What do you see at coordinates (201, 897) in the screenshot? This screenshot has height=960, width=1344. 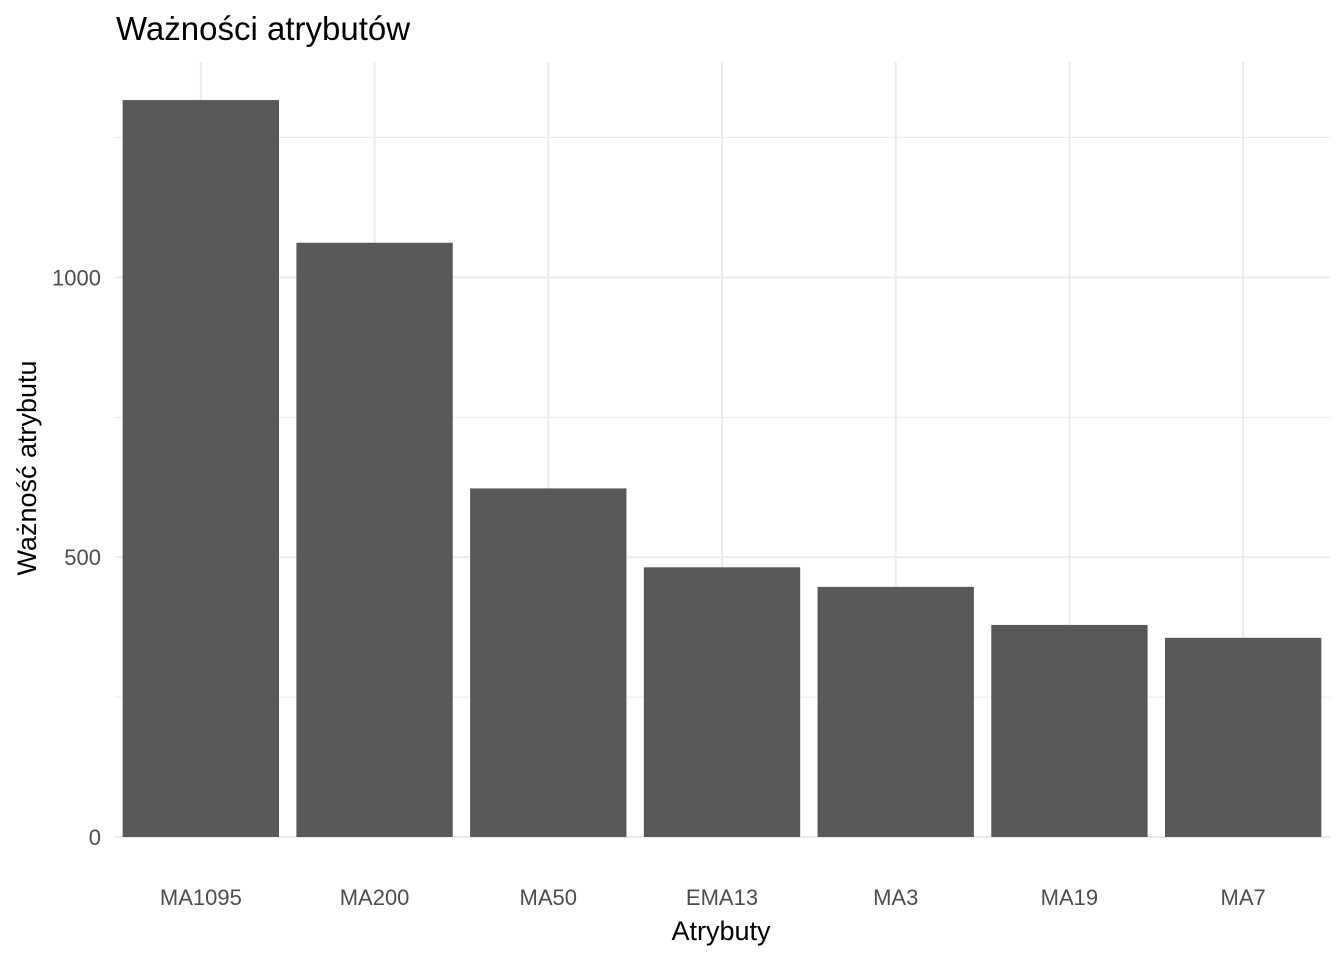 I see `x-tick-label: MA1095` at bounding box center [201, 897].